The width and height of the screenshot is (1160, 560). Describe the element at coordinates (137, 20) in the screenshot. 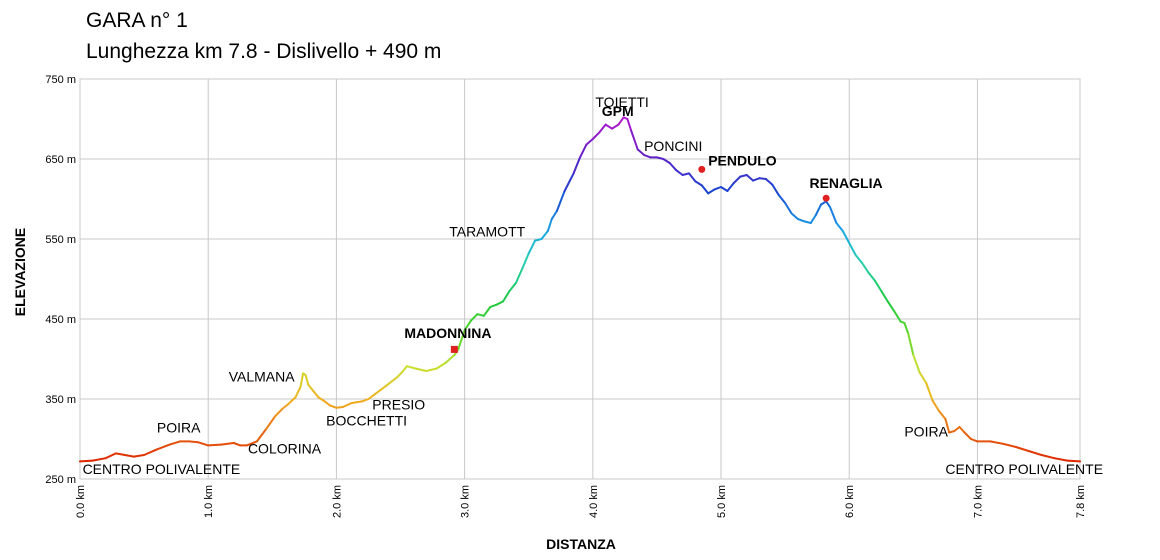

I see `chart-title: GARA n° 1` at that location.